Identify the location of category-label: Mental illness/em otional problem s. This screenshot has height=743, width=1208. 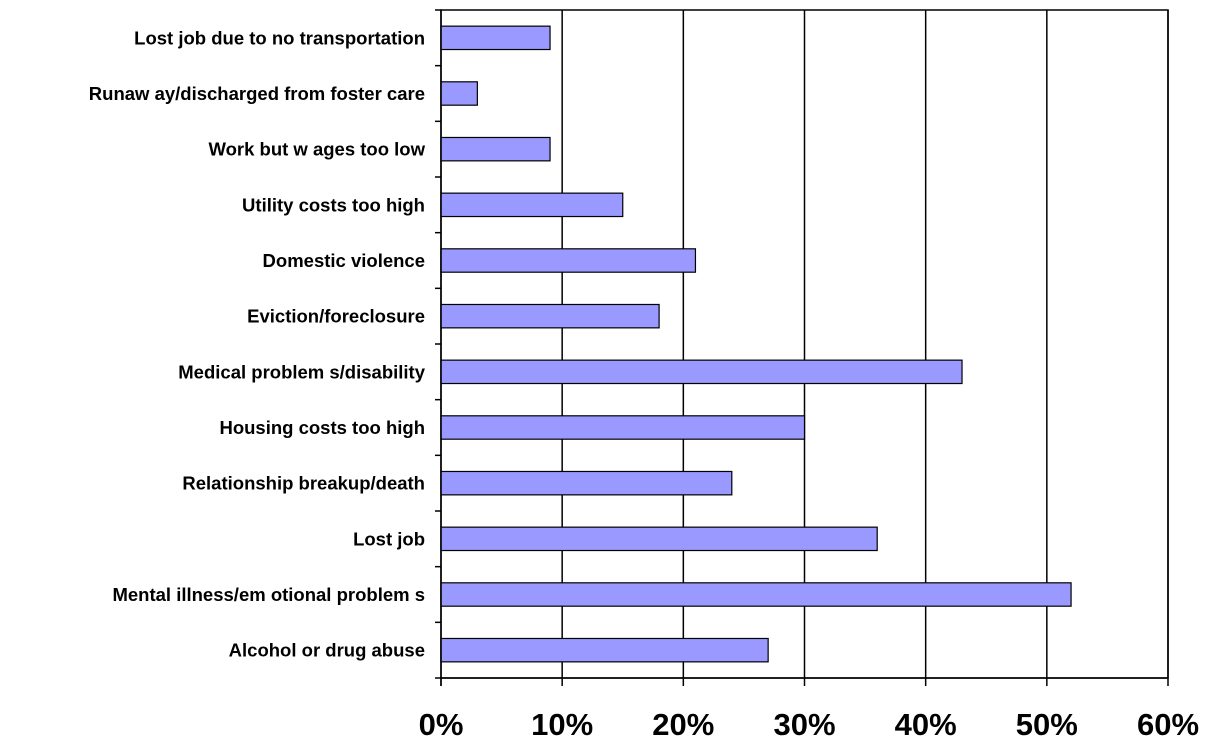
(268, 594).